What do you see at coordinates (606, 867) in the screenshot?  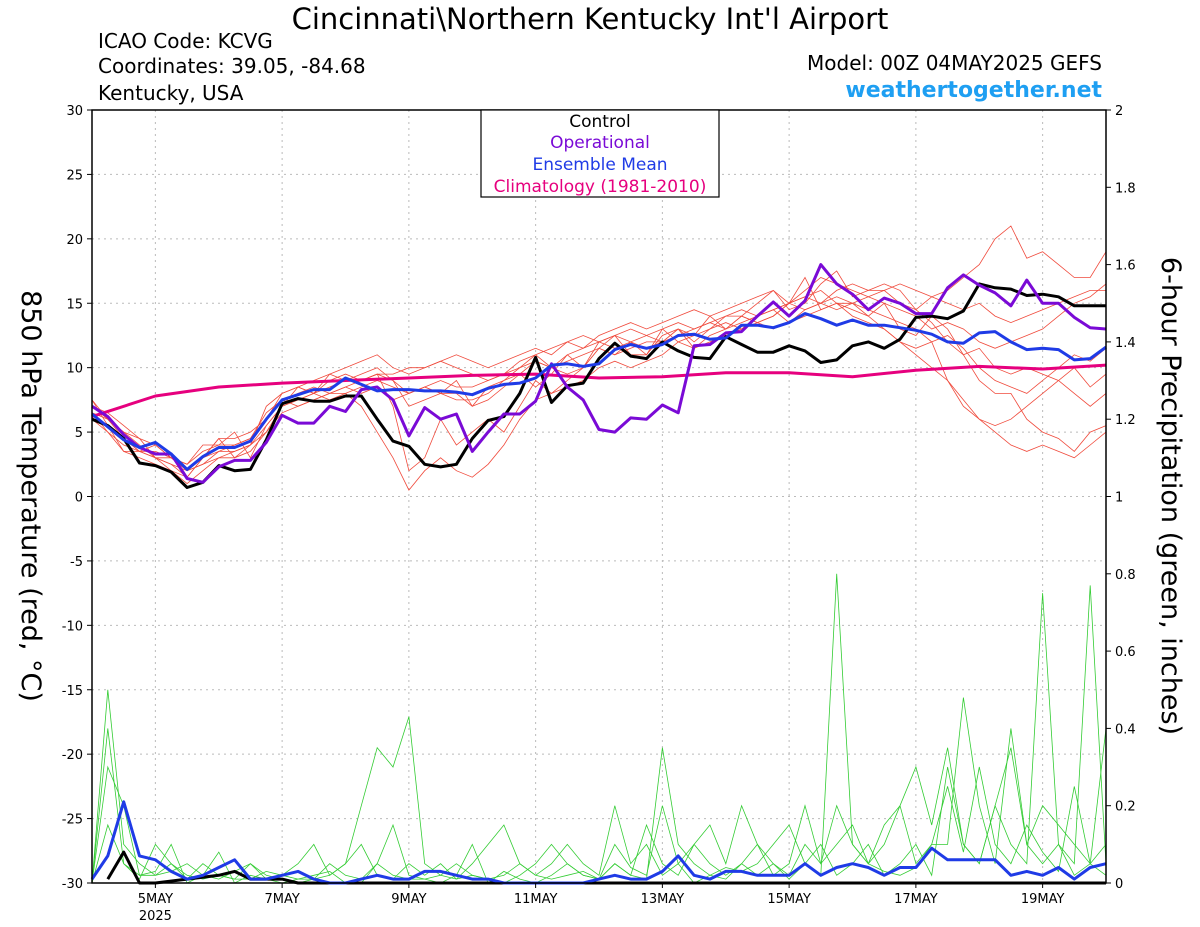 I see `series-control-right` at bounding box center [606, 867].